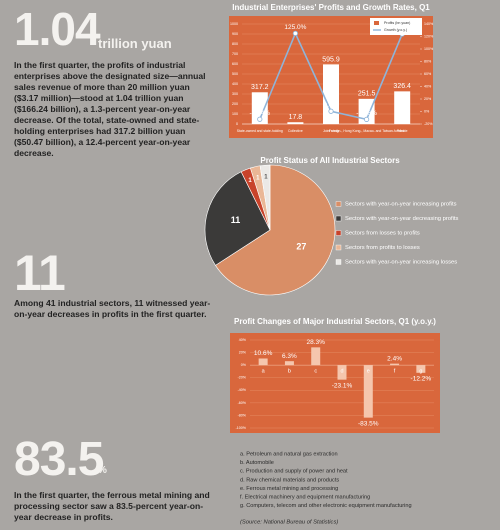  Describe the element at coordinates (428, 61) in the screenshot. I see `y2-tick-label: 80%` at that location.